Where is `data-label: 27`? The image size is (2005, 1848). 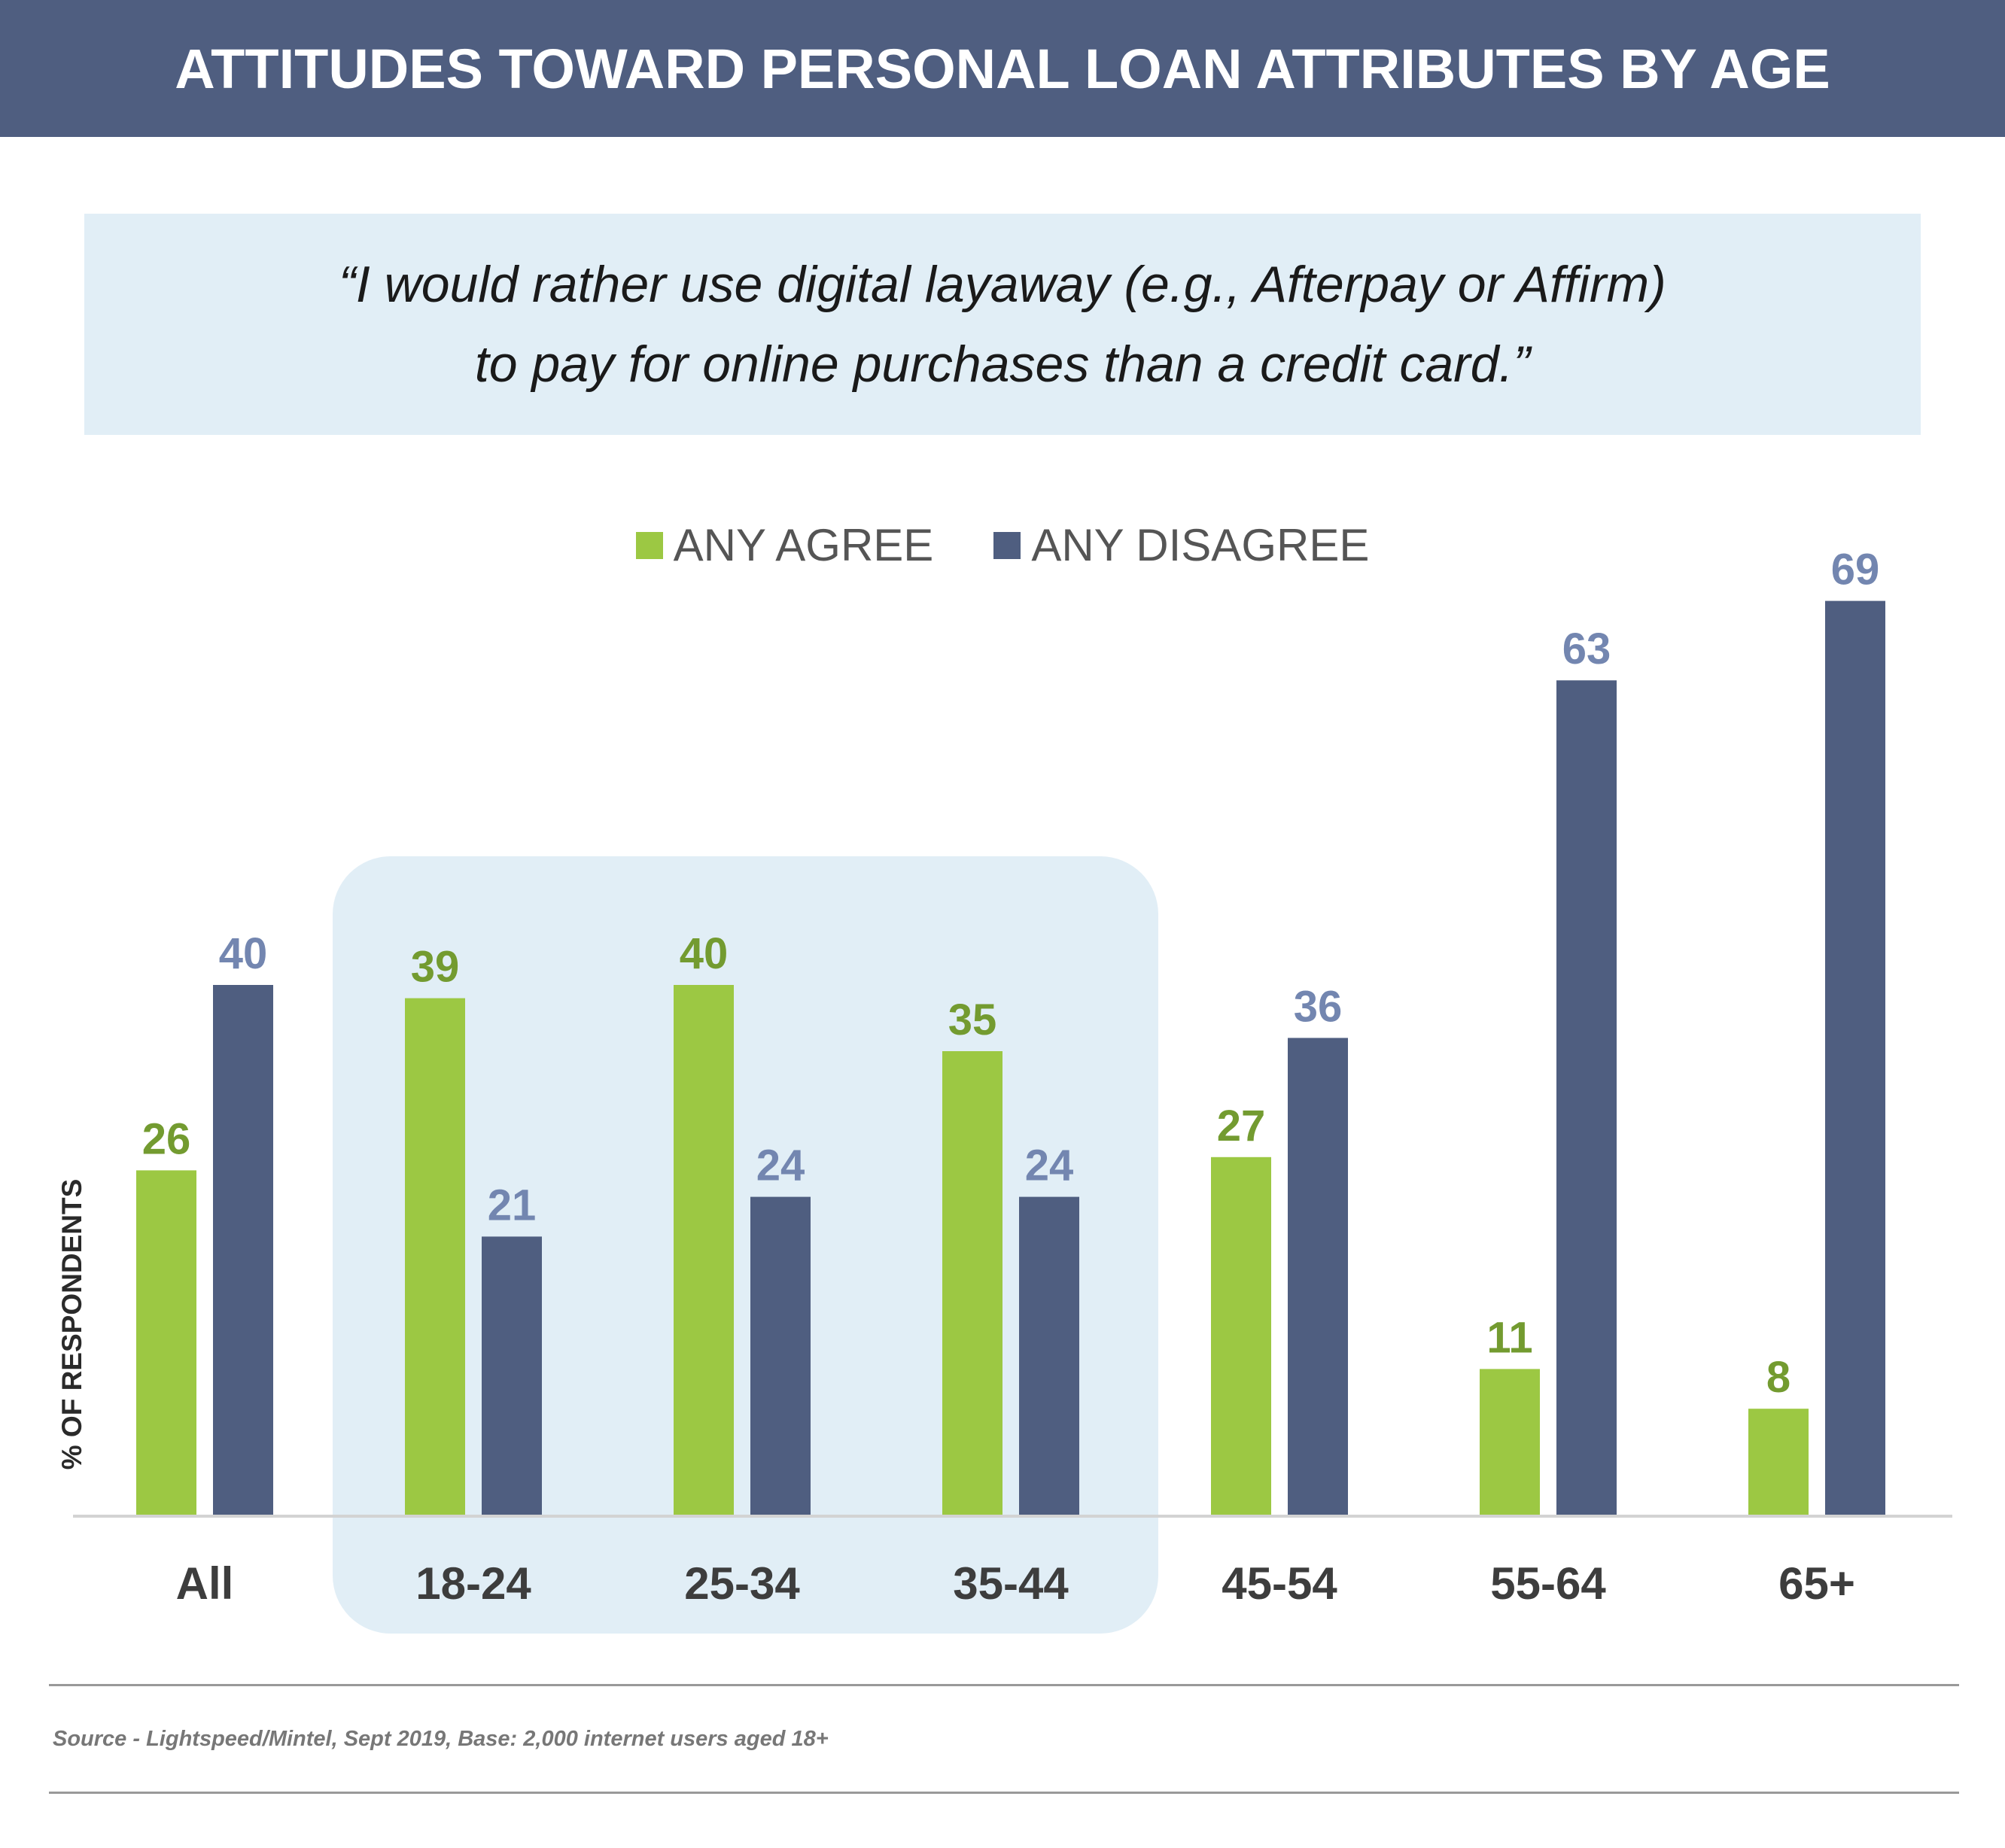 data-label: 27 is located at coordinates (1241, 1126).